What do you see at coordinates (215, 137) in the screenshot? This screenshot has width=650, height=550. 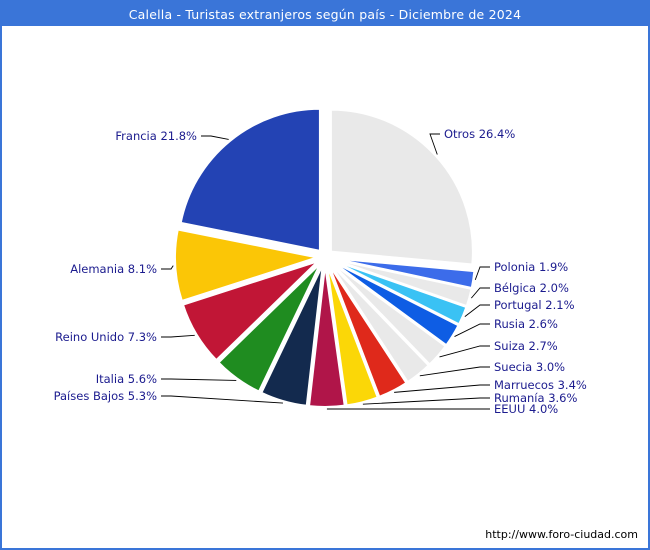 I see `leader-line-francia` at bounding box center [215, 137].